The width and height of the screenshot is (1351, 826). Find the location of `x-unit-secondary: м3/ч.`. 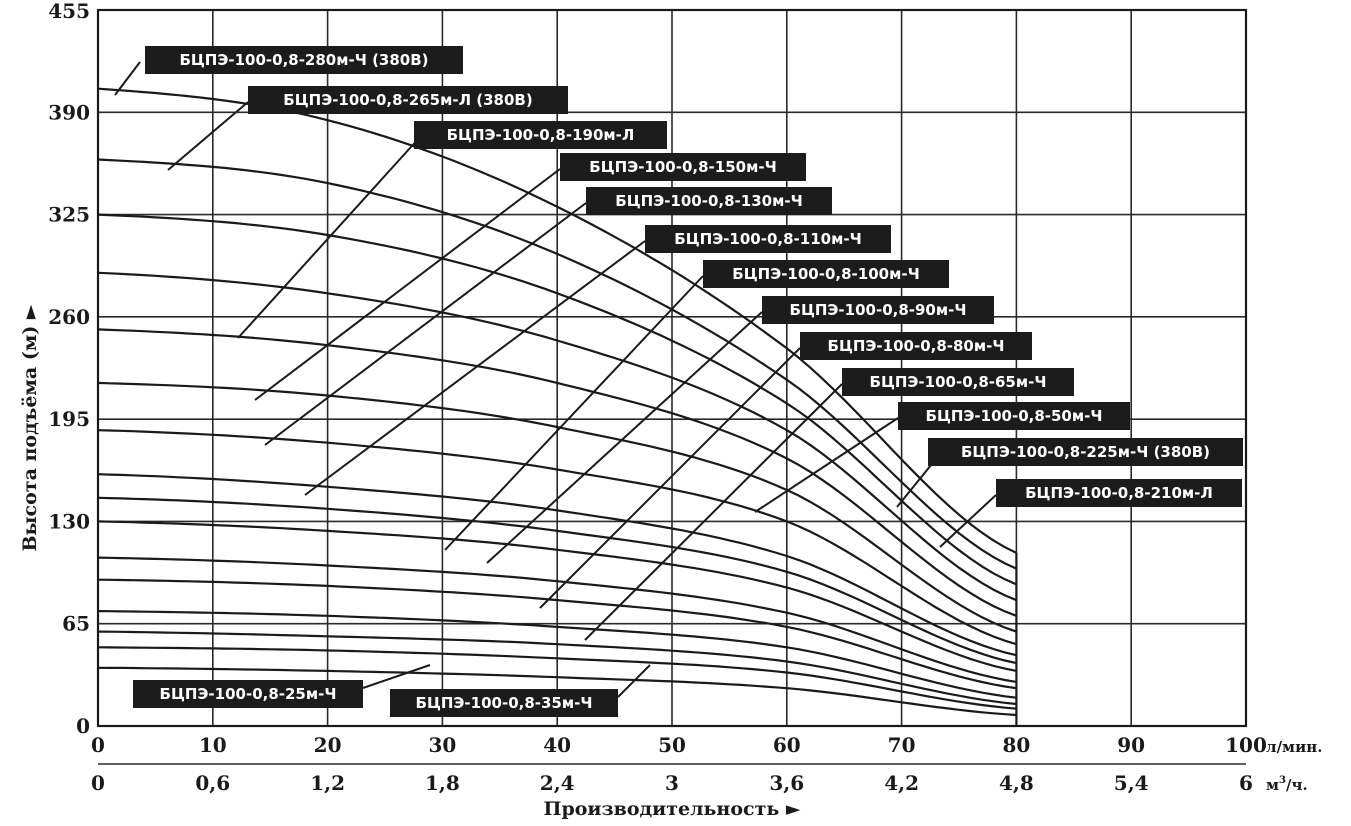

x-unit-secondary: м3/ч. is located at coordinates (1287, 784).